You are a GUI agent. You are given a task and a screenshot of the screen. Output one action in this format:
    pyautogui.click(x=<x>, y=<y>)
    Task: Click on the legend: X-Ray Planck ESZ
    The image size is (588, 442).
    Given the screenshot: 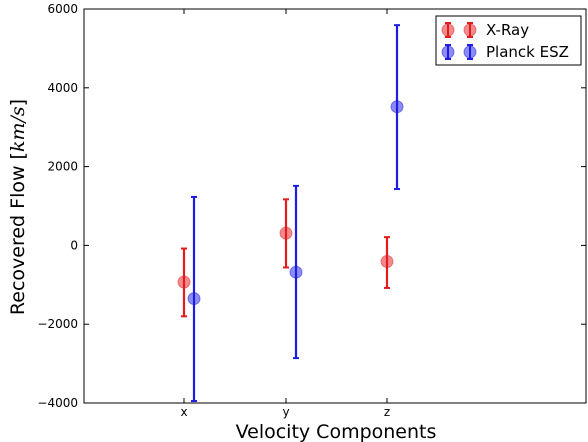 What is the action you would take?
    pyautogui.click(x=508, y=40)
    